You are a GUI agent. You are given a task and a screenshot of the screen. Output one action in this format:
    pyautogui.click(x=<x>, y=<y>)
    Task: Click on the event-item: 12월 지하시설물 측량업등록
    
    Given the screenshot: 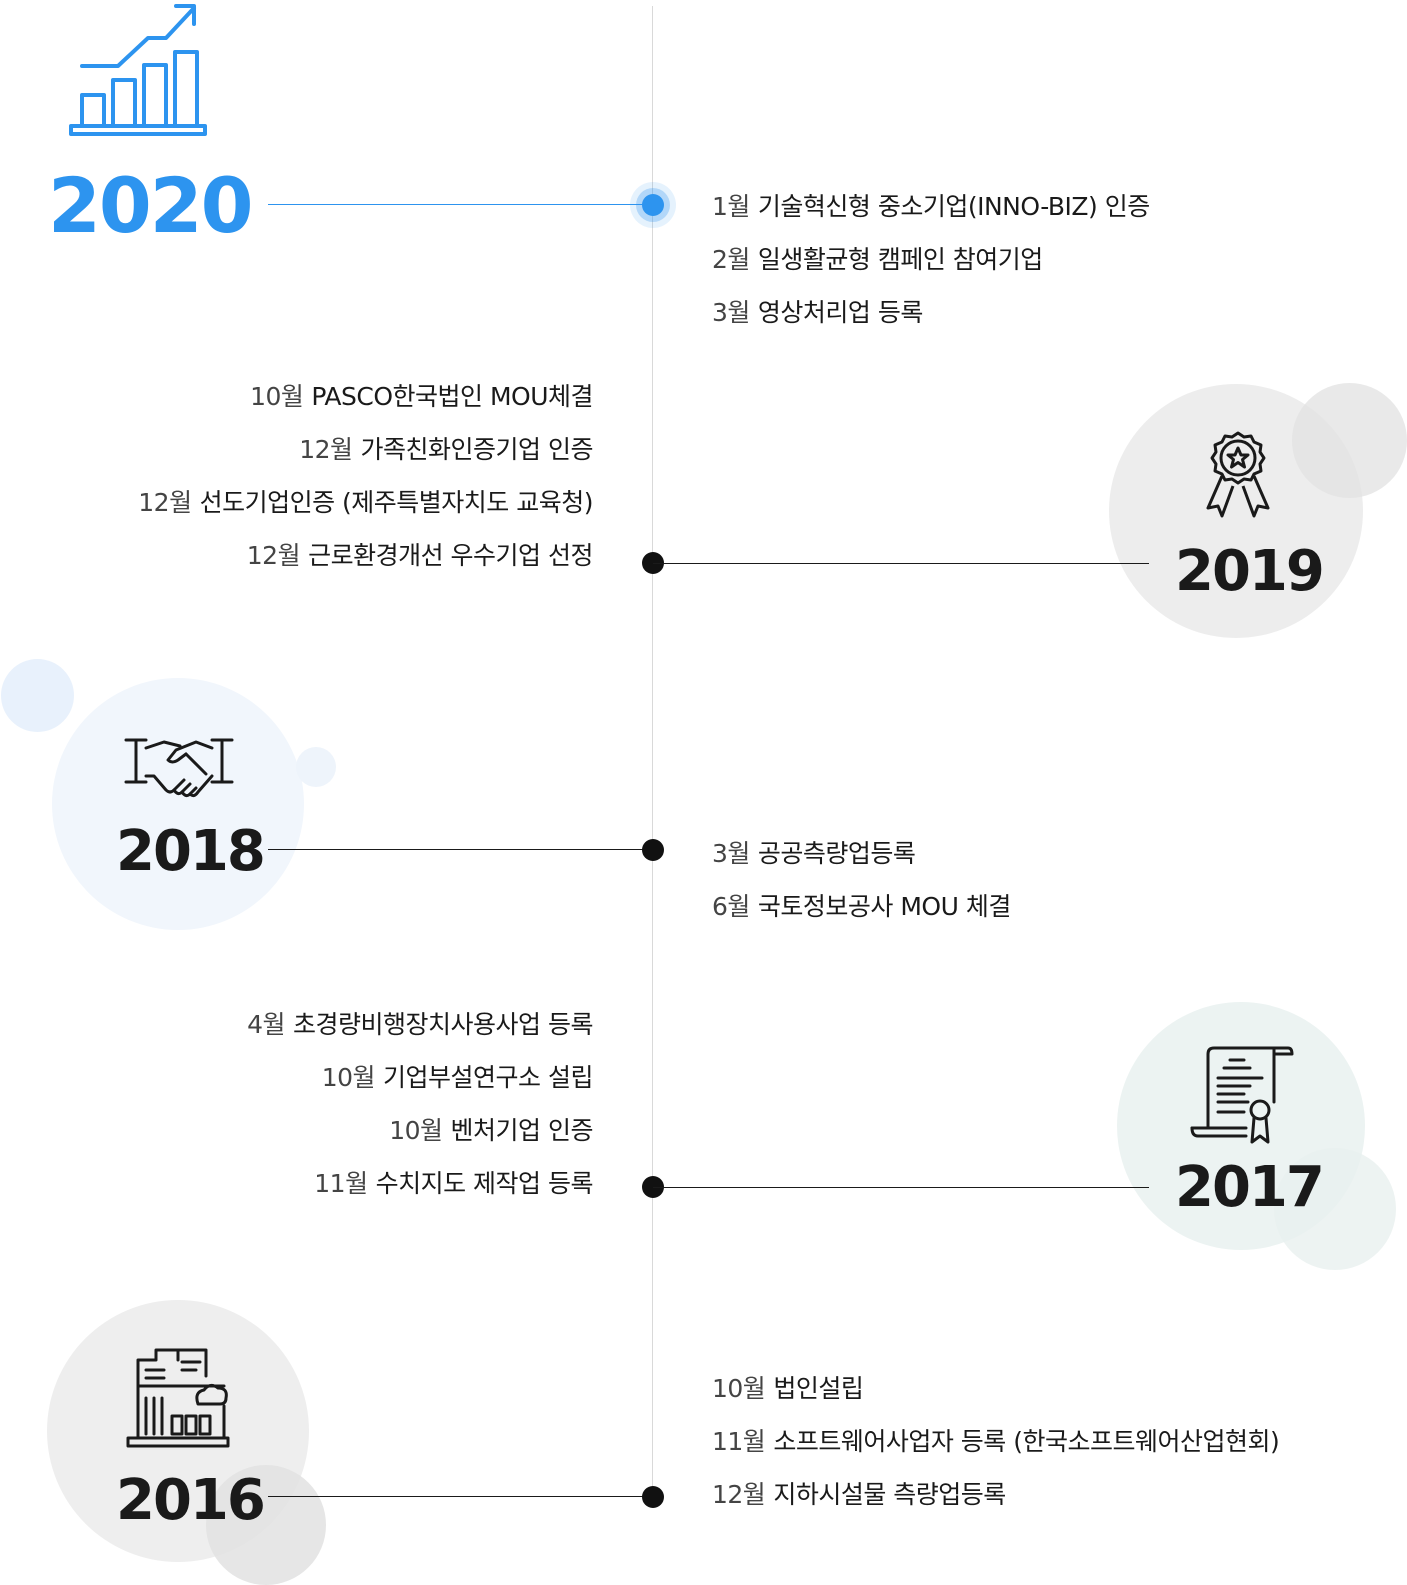 What is the action you would take?
    pyautogui.click(x=859, y=1494)
    